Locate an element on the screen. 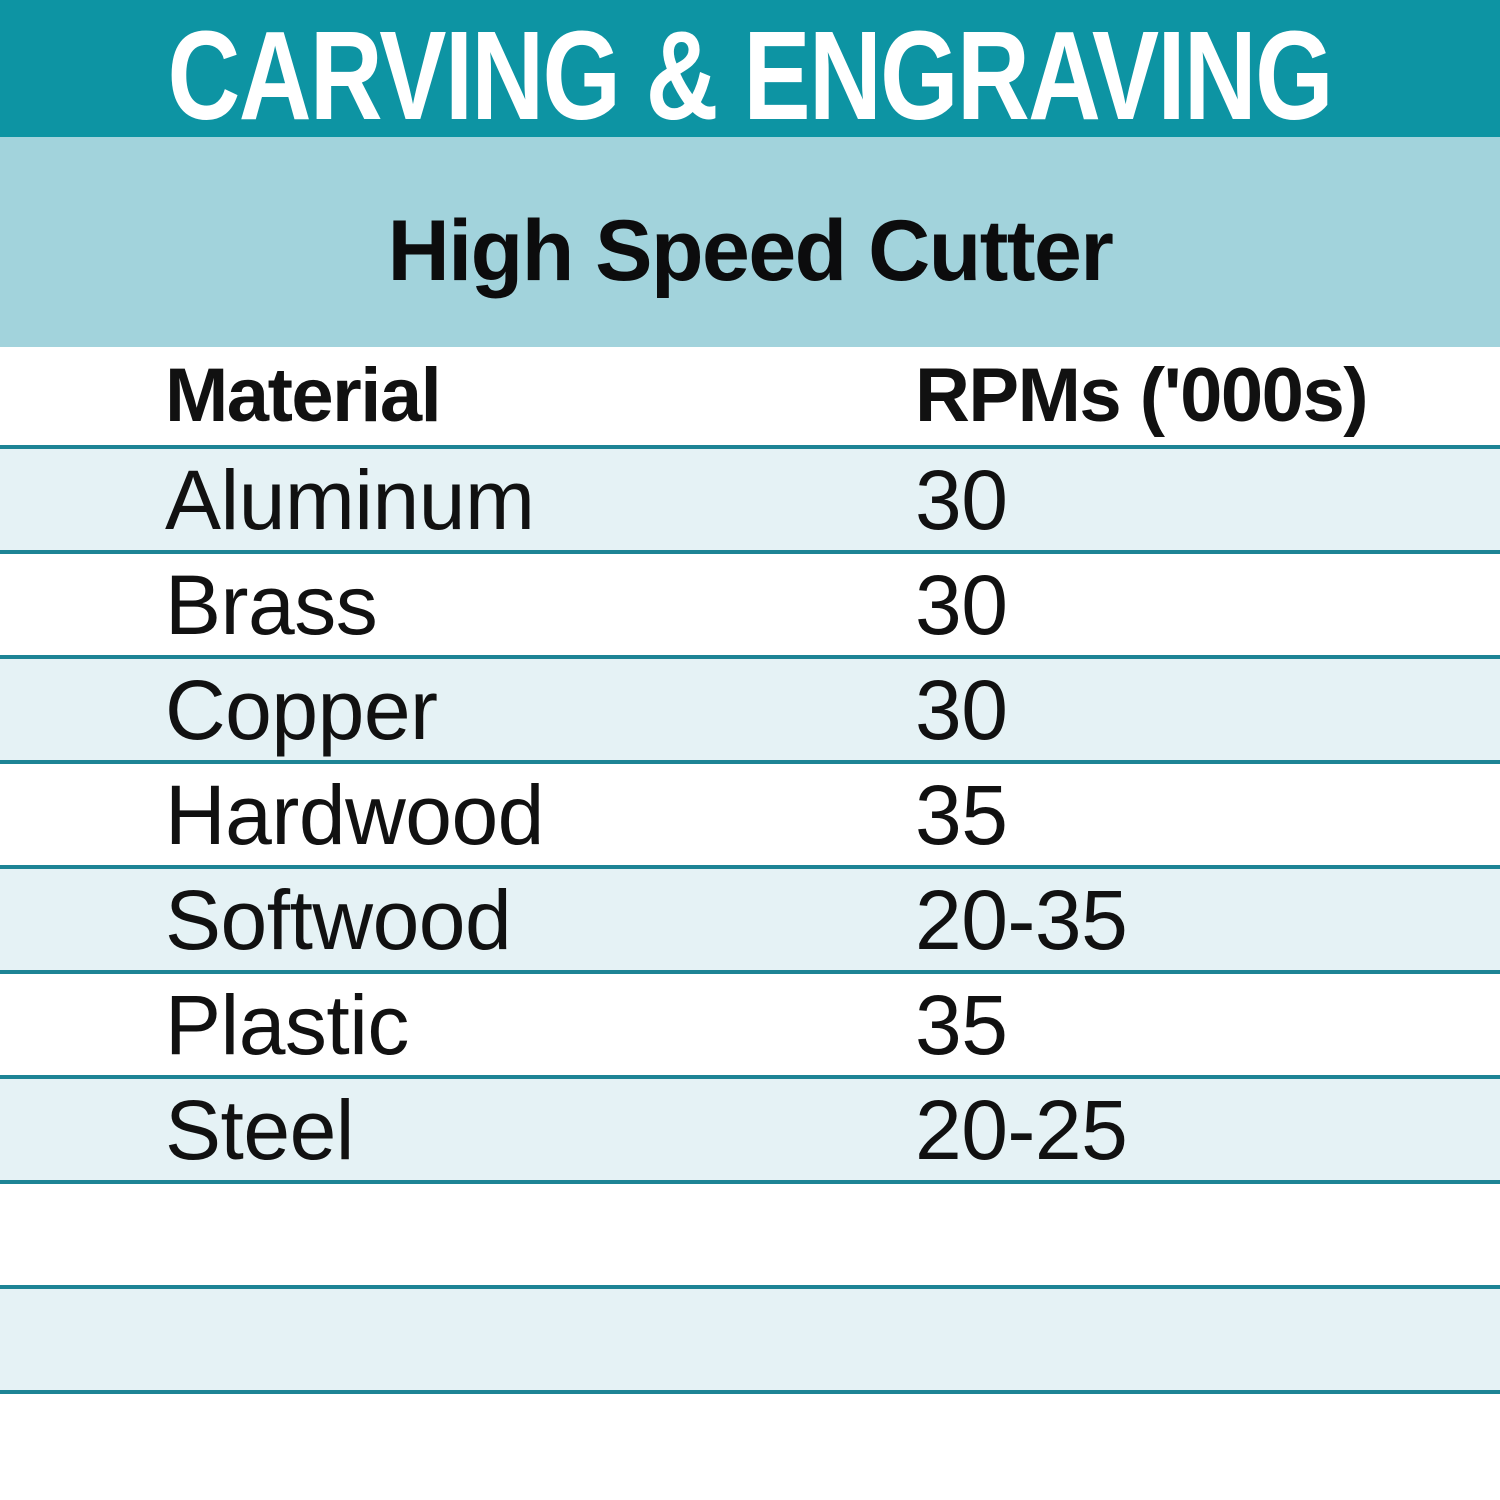 The image size is (1500, 1500). material-cell: Copper is located at coordinates (301, 709).